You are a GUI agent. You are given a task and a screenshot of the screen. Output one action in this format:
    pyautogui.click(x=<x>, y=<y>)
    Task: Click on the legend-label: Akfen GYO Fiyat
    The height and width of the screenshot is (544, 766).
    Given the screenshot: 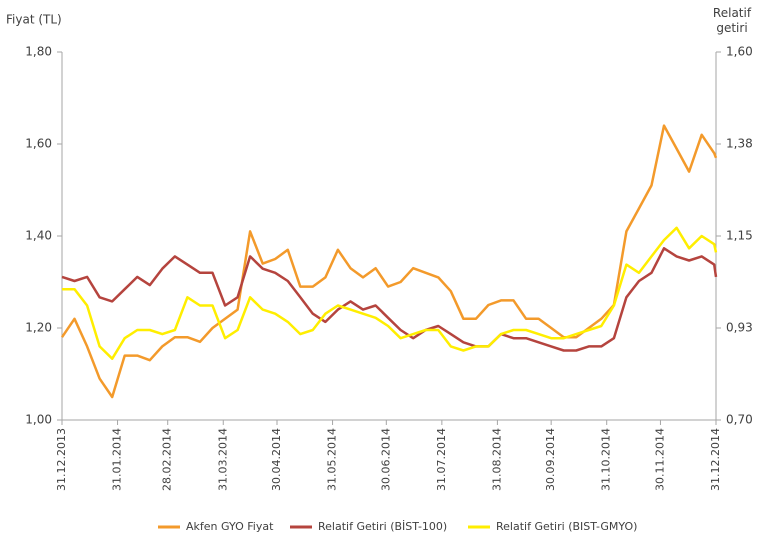 What is the action you would take?
    pyautogui.click(x=230, y=526)
    